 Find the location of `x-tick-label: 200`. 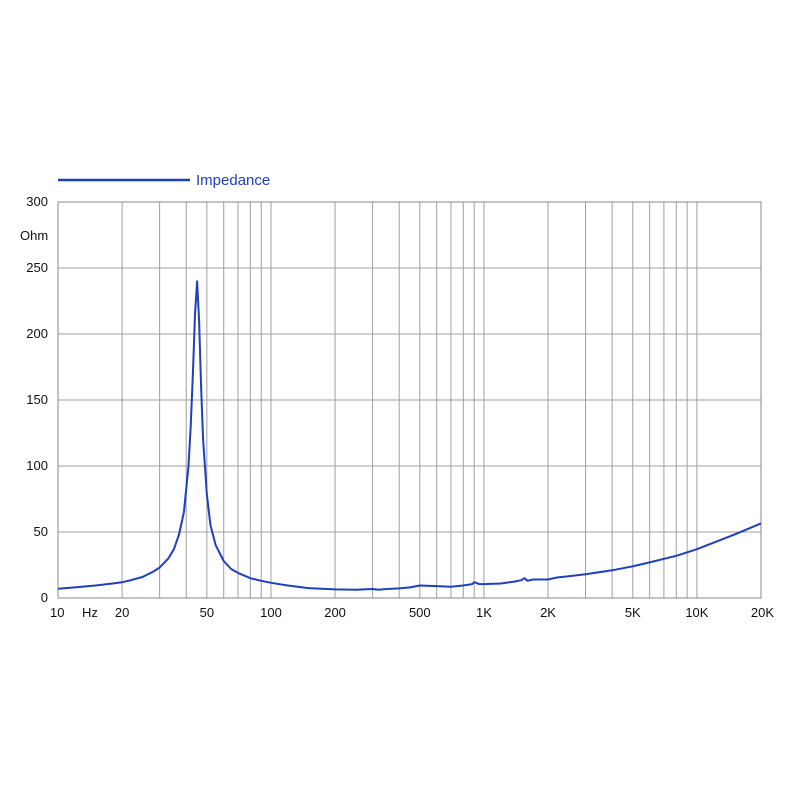

x-tick-label: 200 is located at coordinates (335, 612).